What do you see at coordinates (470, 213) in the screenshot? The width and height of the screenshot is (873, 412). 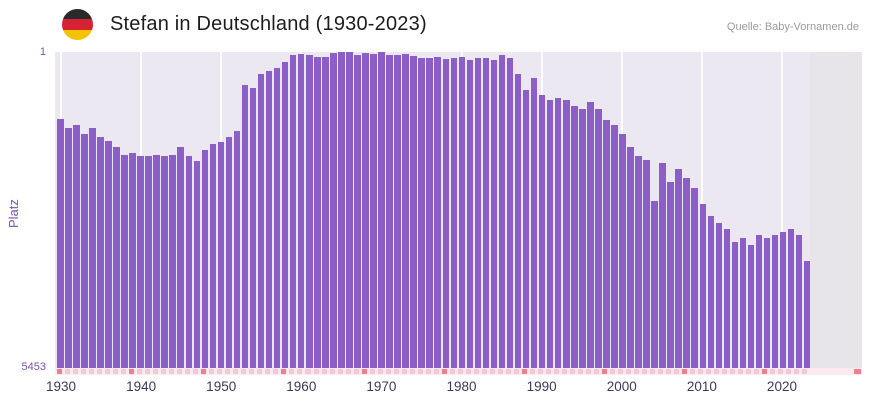 I see `bar-1981` at bounding box center [470, 213].